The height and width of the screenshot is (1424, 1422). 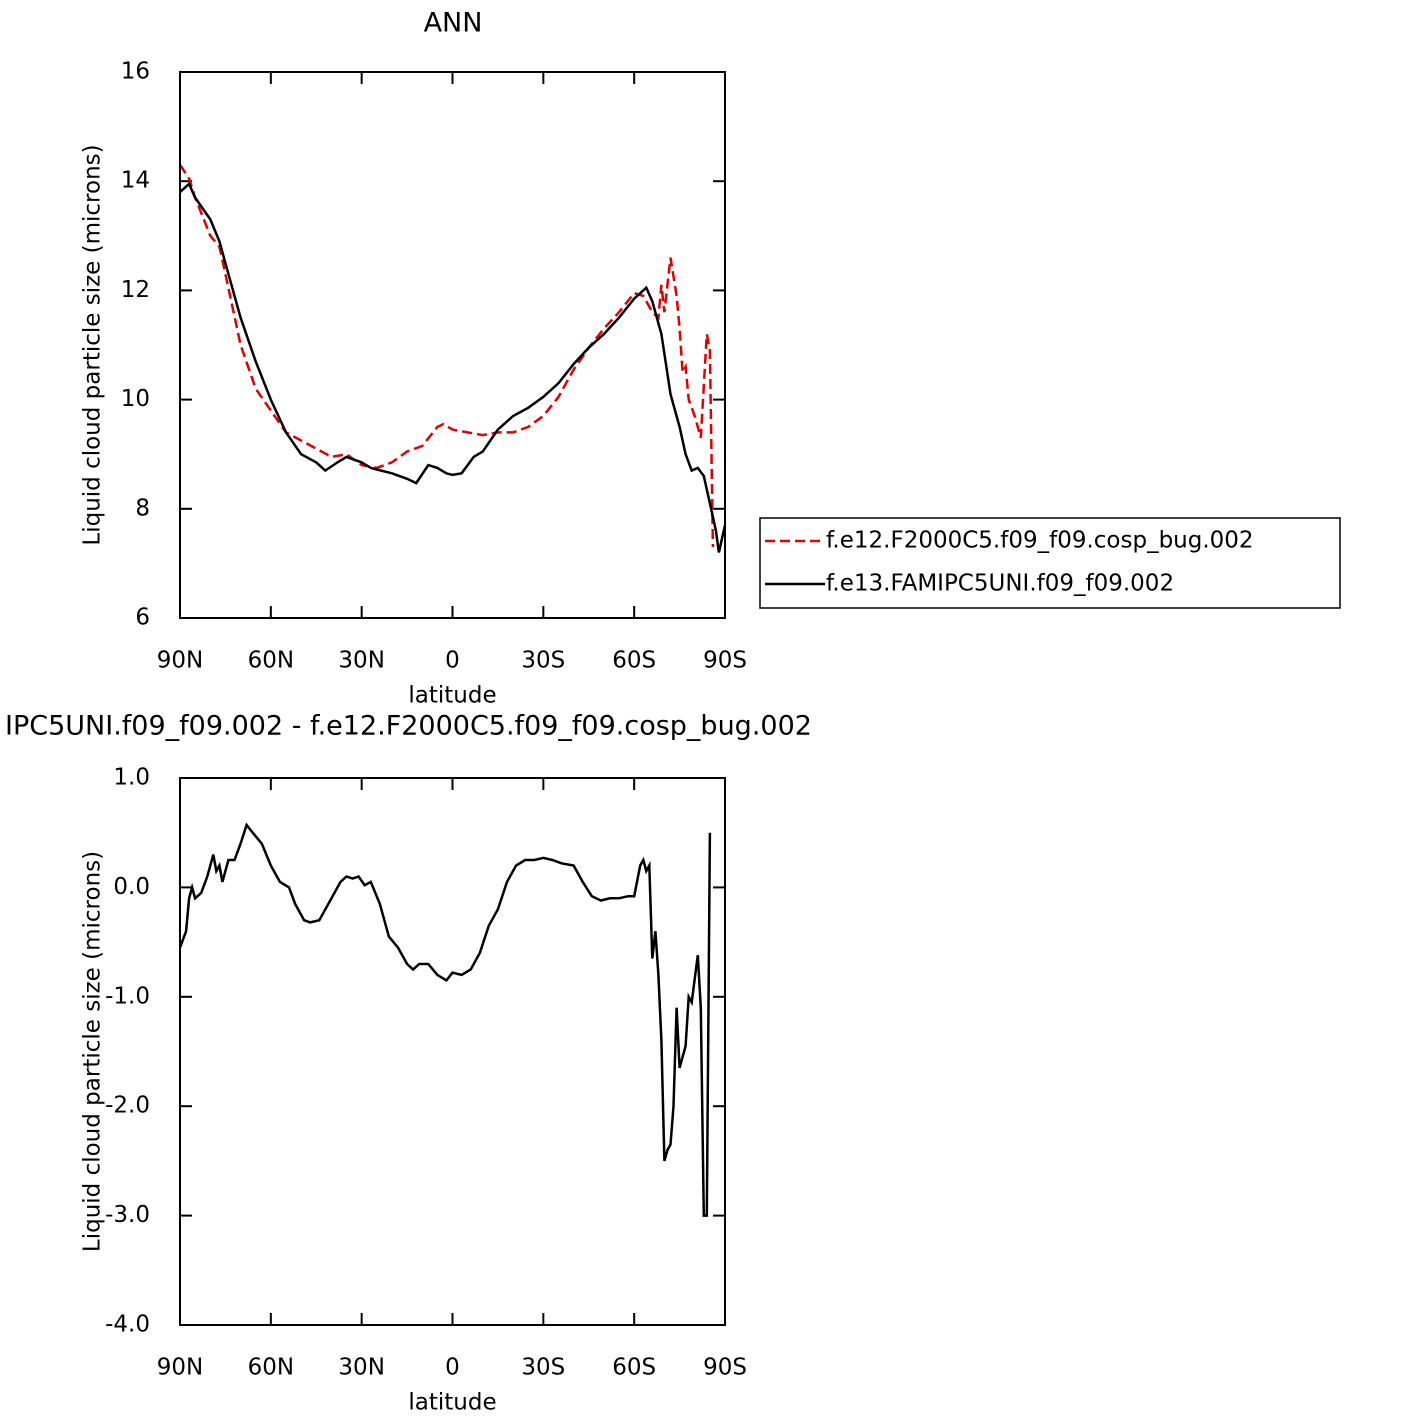 I want to click on y-tick-label: -3.0, so click(x=127, y=1215).